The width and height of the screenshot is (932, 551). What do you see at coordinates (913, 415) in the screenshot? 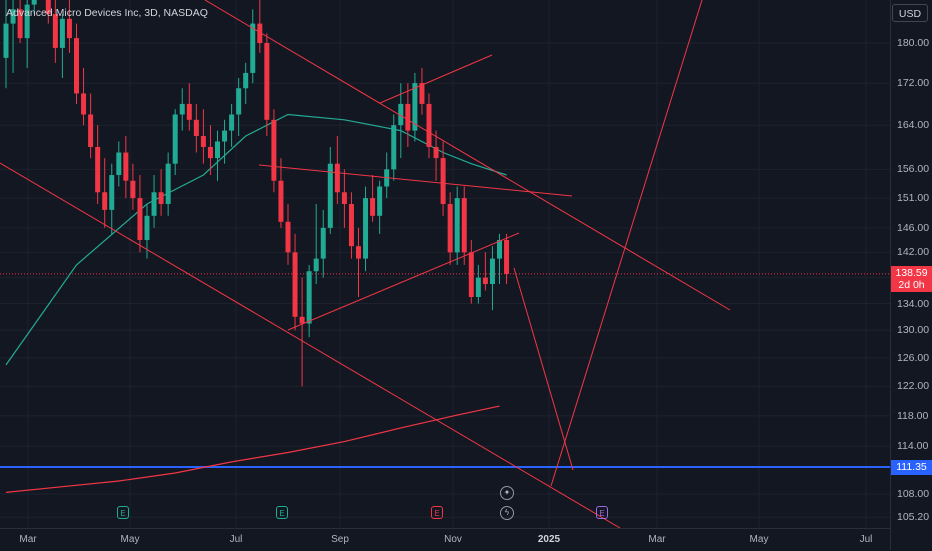
I see `price-tick-label: 118.00` at bounding box center [913, 415].